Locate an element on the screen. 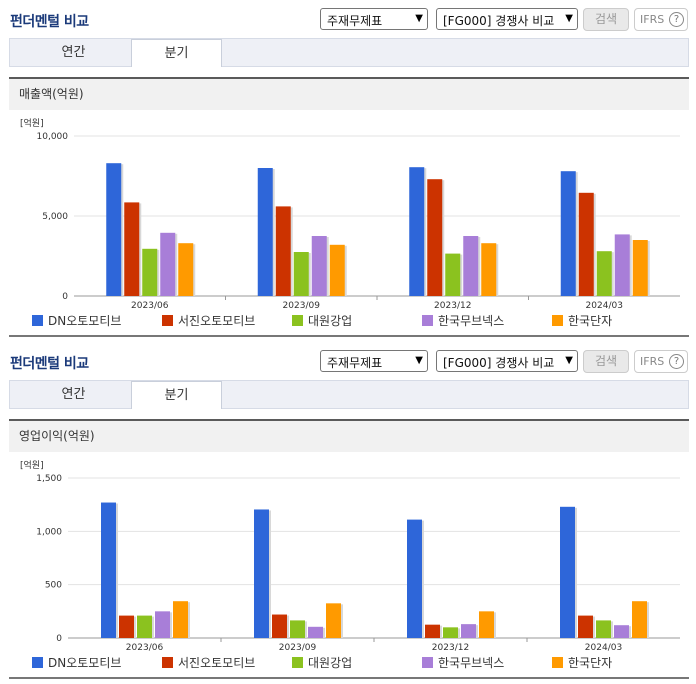 The width and height of the screenshot is (696, 684). select-value: [FG000] 경쟁사 비교 is located at coordinates (499, 363).